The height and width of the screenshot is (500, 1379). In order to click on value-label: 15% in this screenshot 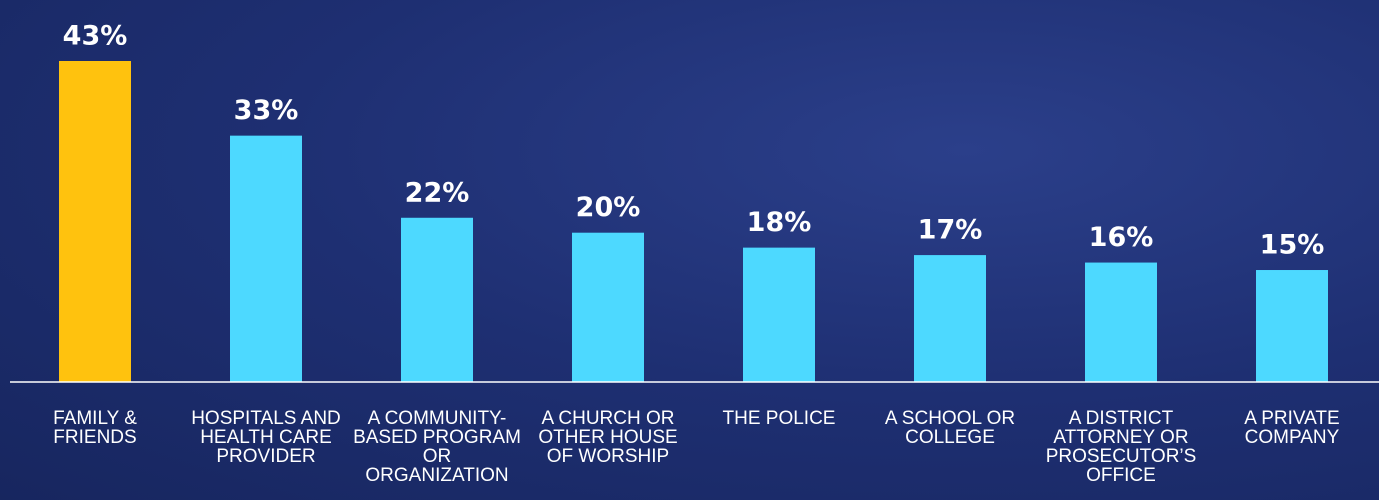, I will do `click(1292, 245)`.